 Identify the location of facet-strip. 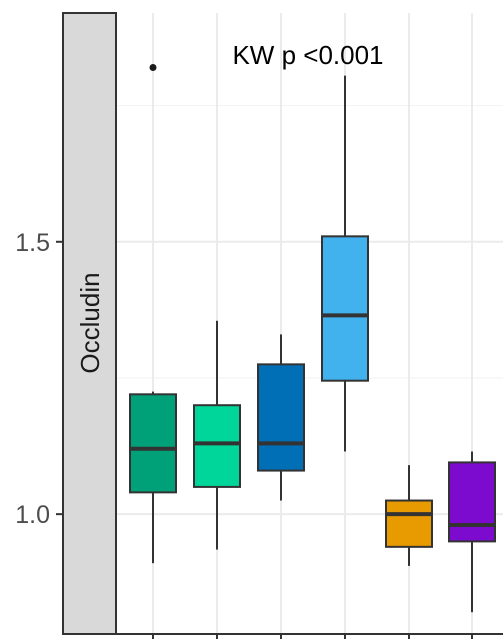
(89, 323).